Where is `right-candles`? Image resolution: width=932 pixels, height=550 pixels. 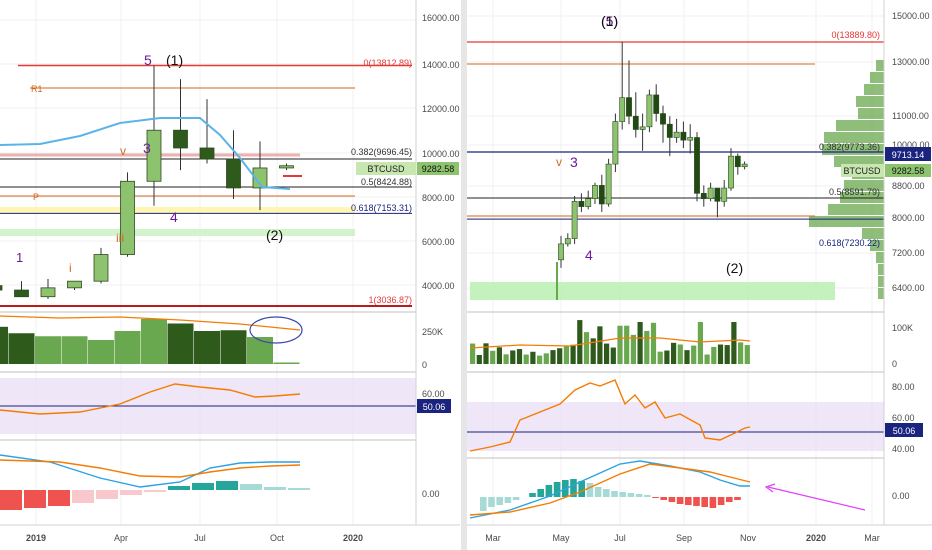 right-candles is located at coordinates (652, 170).